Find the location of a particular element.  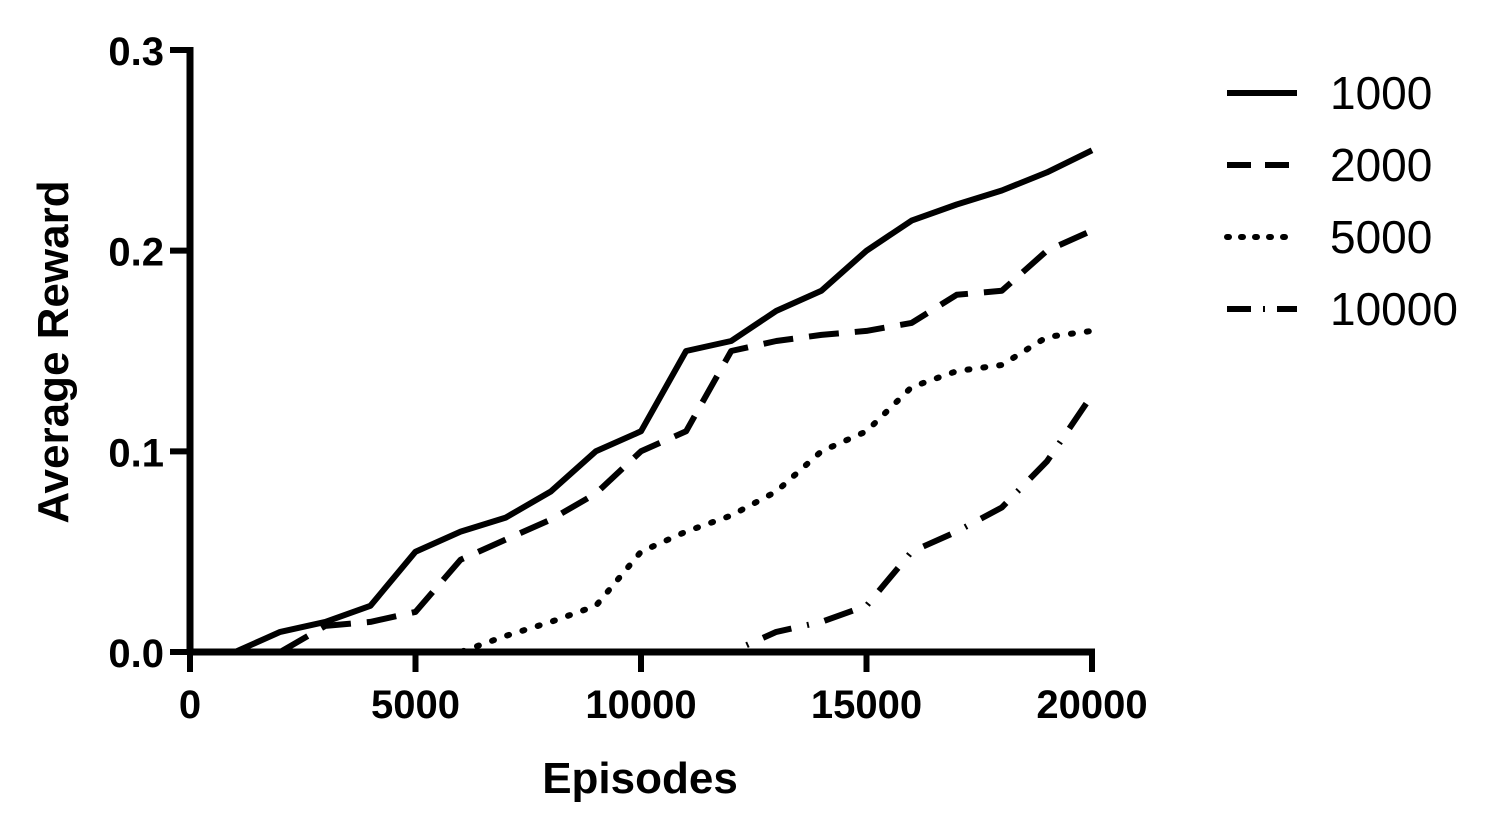

y-tick-label: 0.0 is located at coordinates (136, 654).